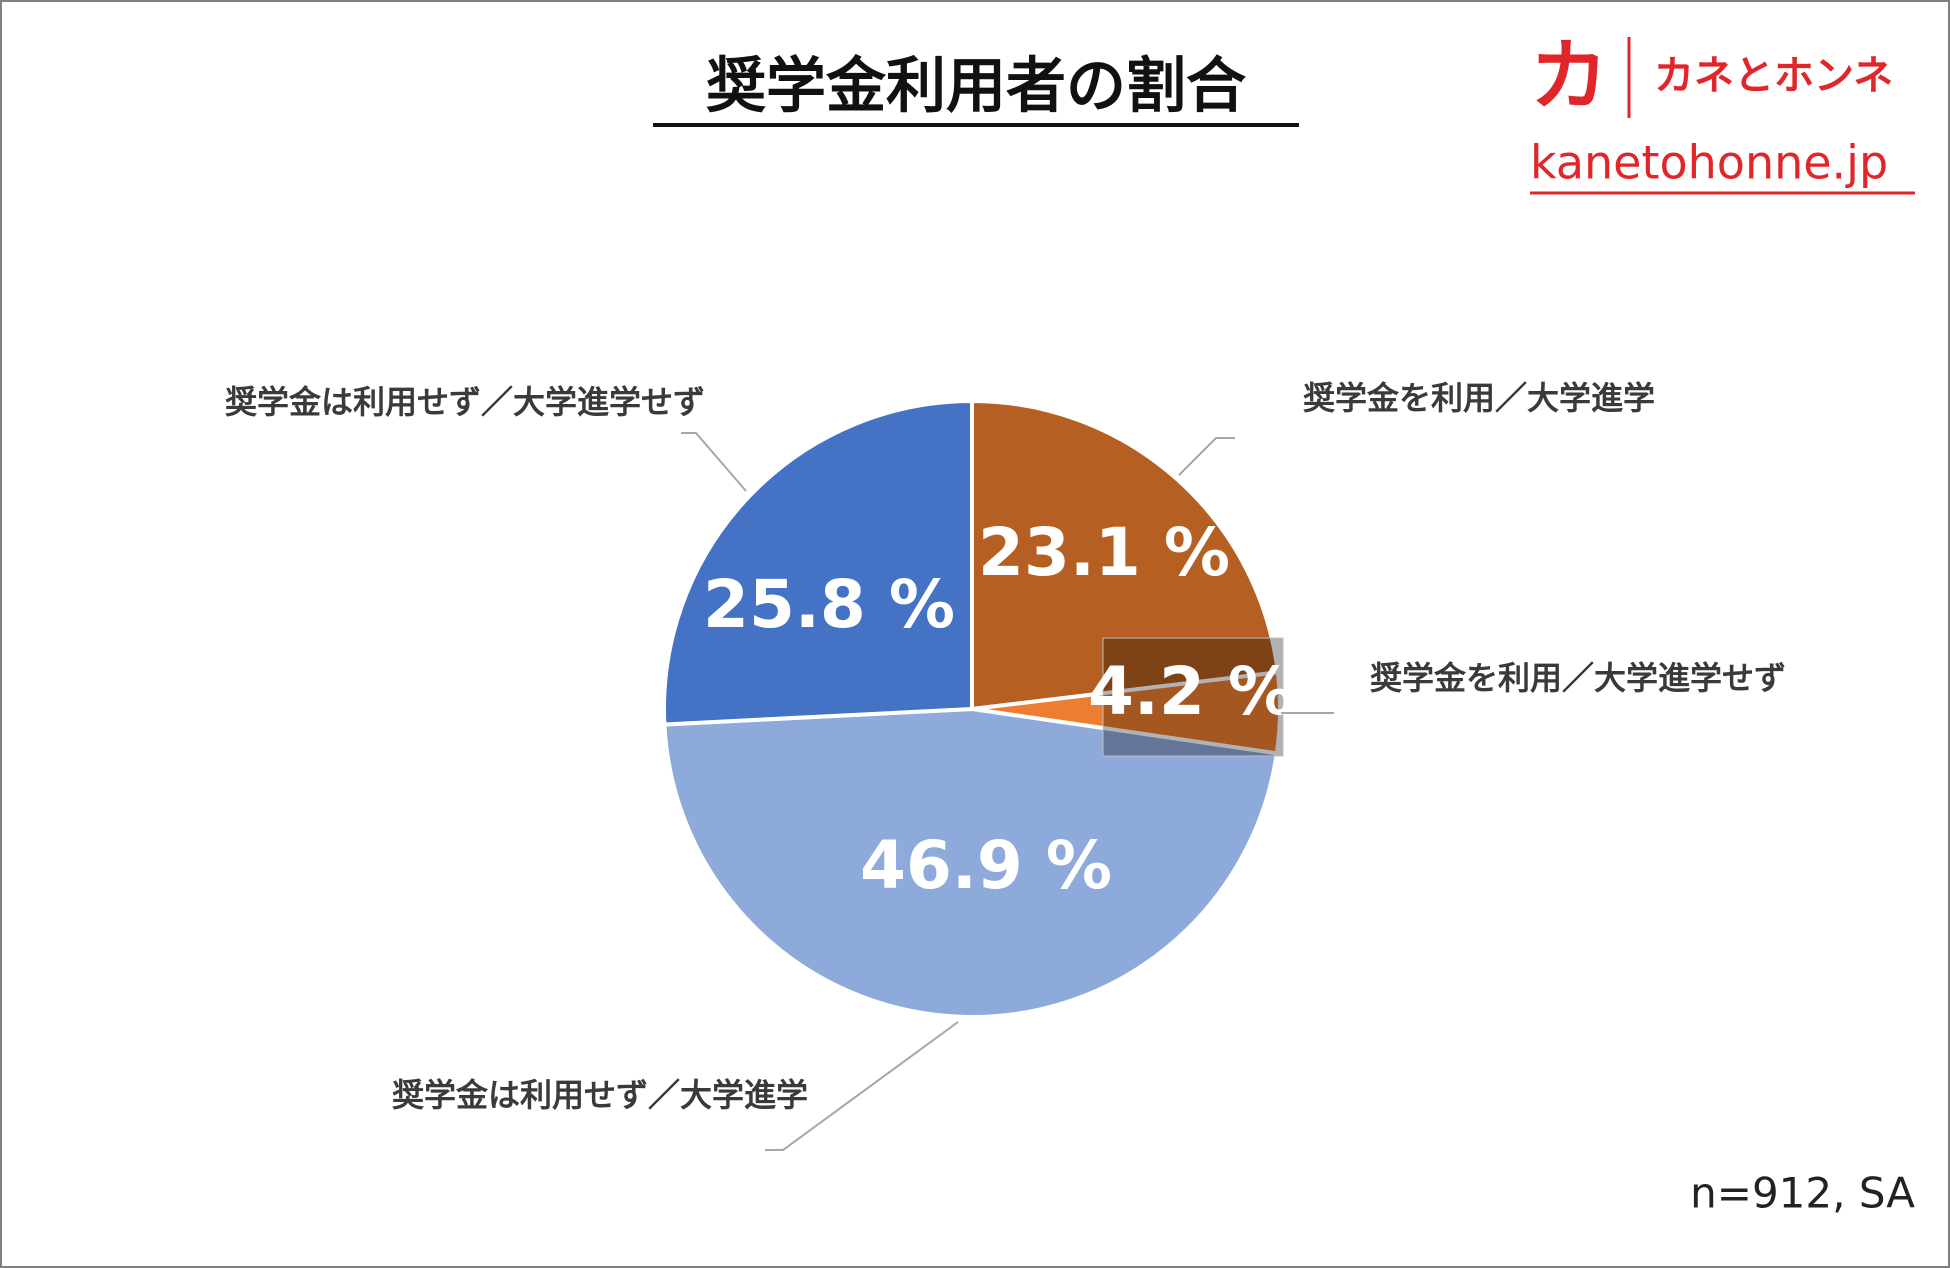 This screenshot has height=1268, width=1950. I want to click on category-label: 奨学金は利用せず／大学進学せず, so click(465, 402).